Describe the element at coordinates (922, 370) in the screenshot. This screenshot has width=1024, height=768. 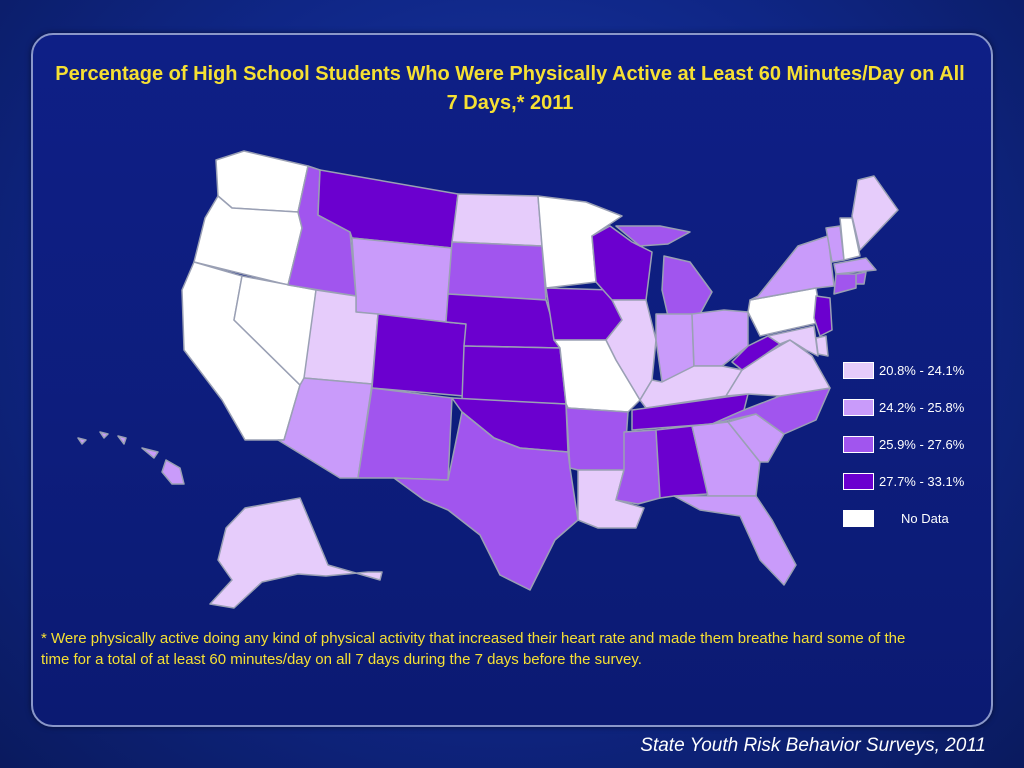
I see `legend-label-1: 20.8% - 24.1%` at that location.